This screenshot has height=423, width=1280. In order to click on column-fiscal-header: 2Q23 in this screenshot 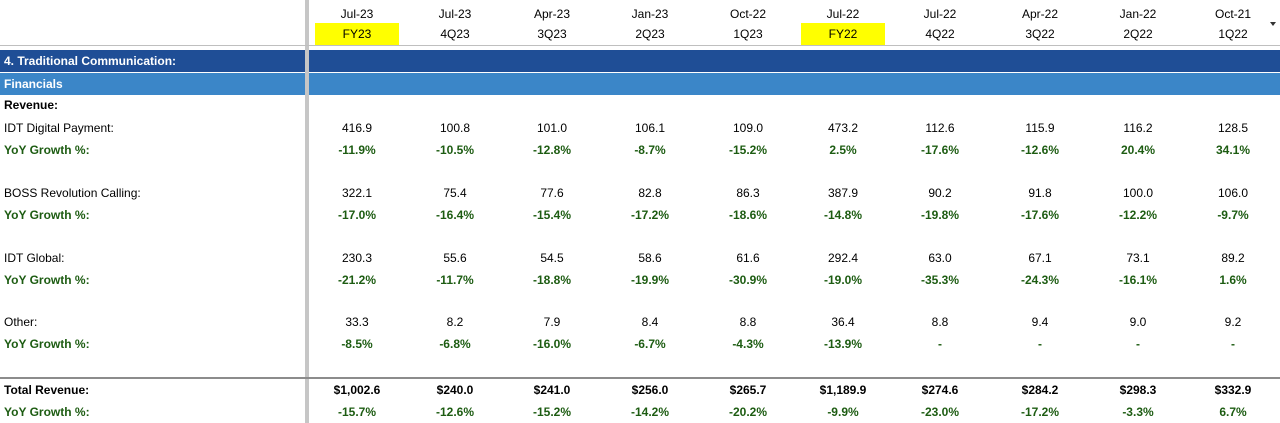, I will do `click(650, 34)`.